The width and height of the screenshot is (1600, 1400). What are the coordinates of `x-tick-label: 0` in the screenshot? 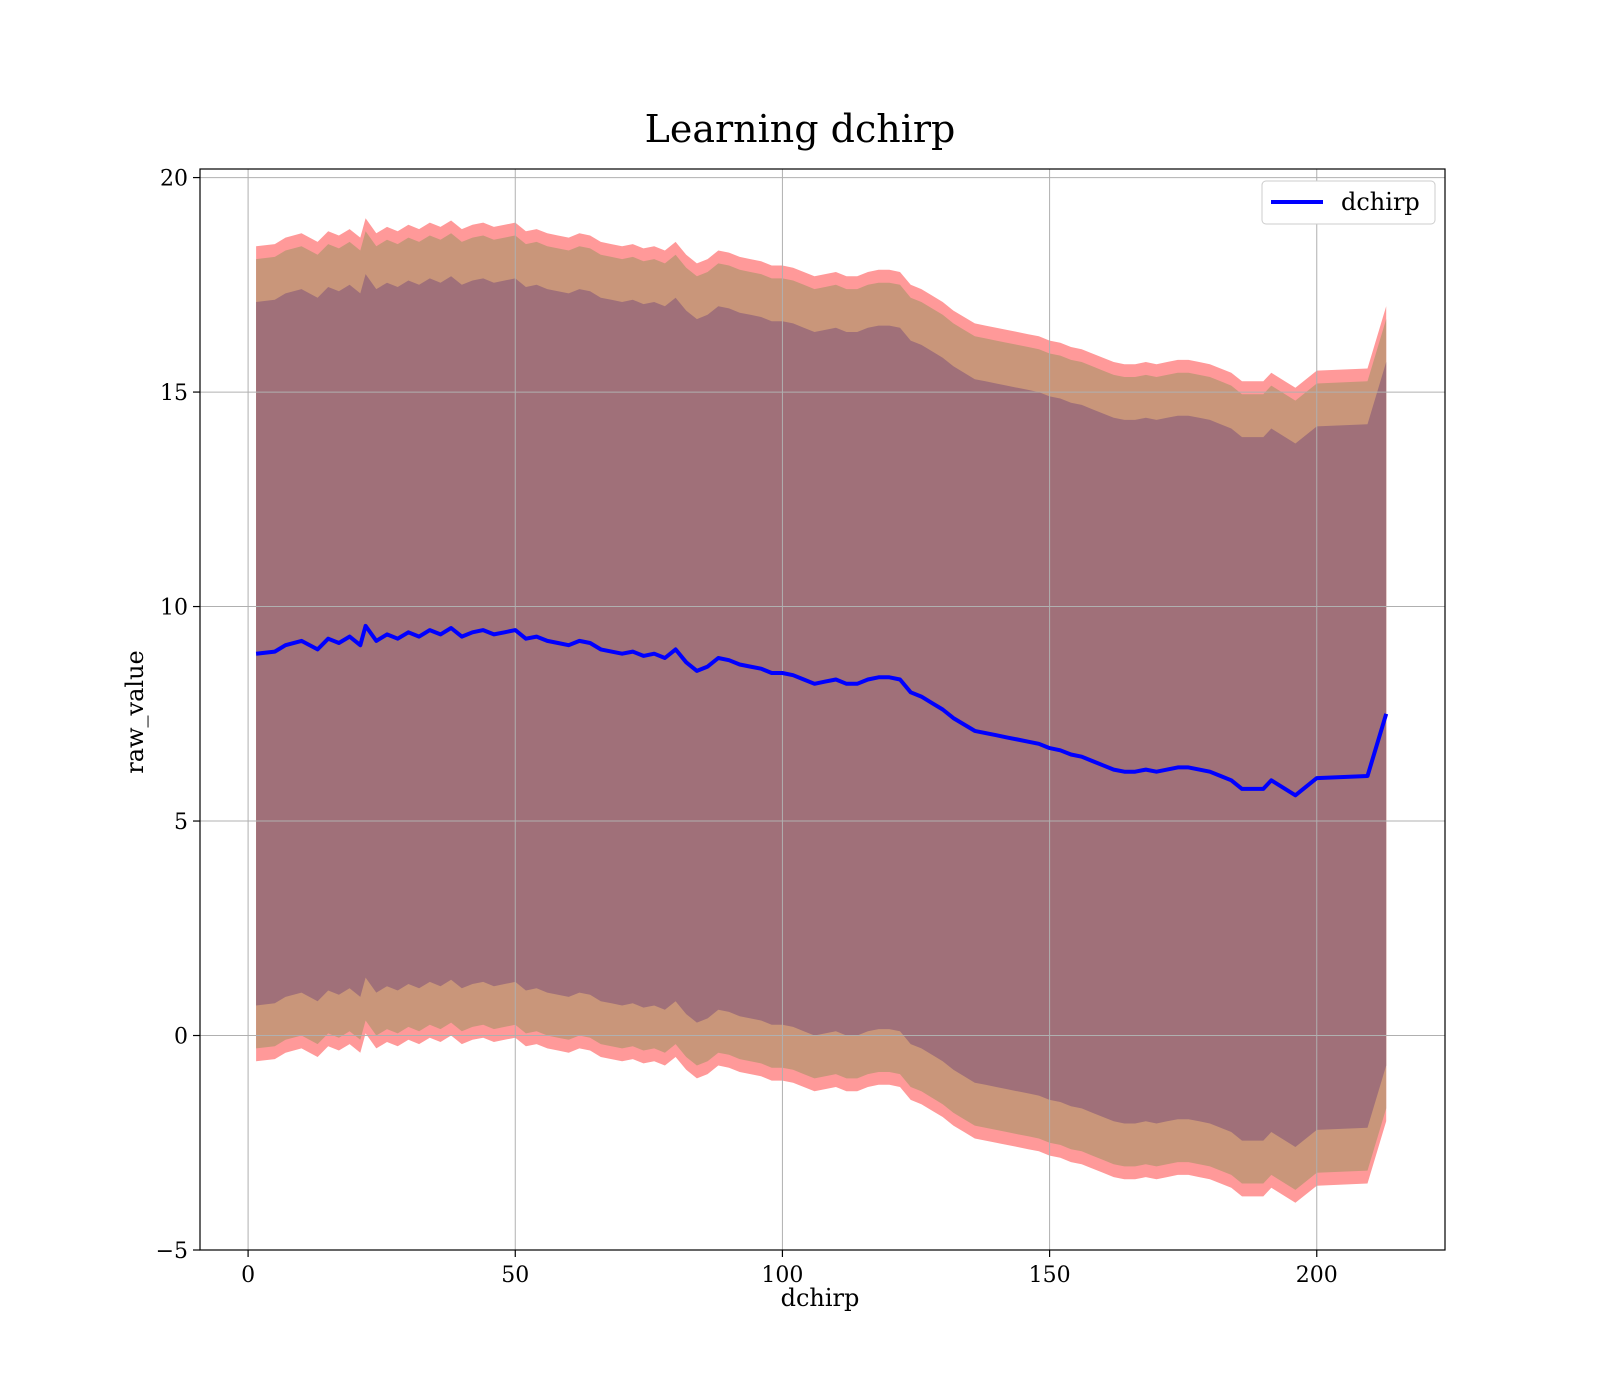 It's located at (248, 1275).